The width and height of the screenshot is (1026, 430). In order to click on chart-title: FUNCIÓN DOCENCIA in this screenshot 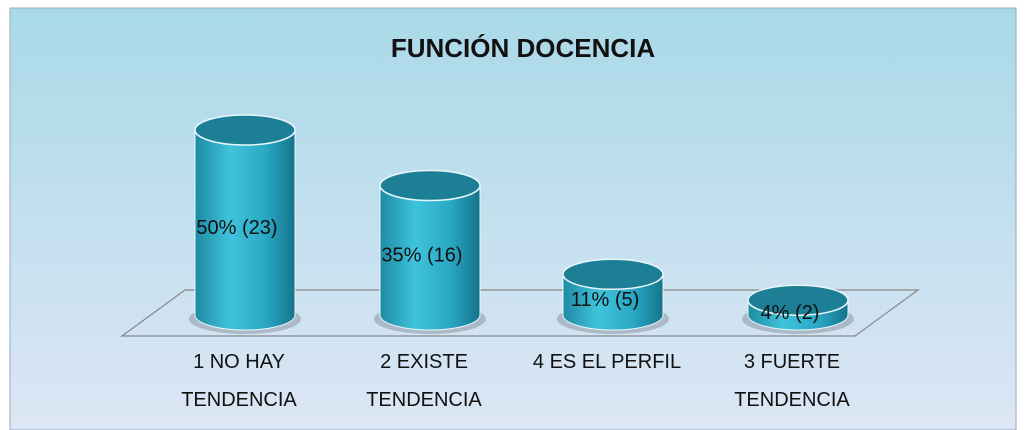, I will do `click(523, 48)`.